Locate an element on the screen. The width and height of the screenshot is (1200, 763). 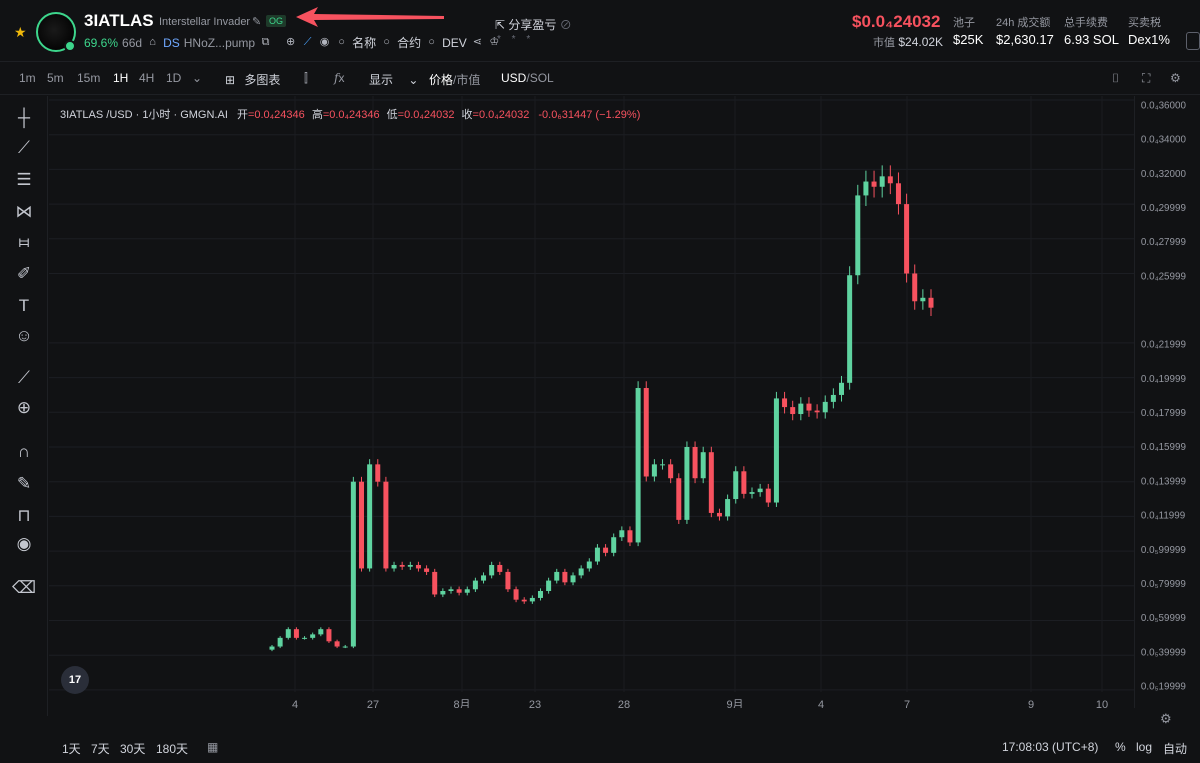
auto-toggle: 自动 is located at coordinates (1175, 749).